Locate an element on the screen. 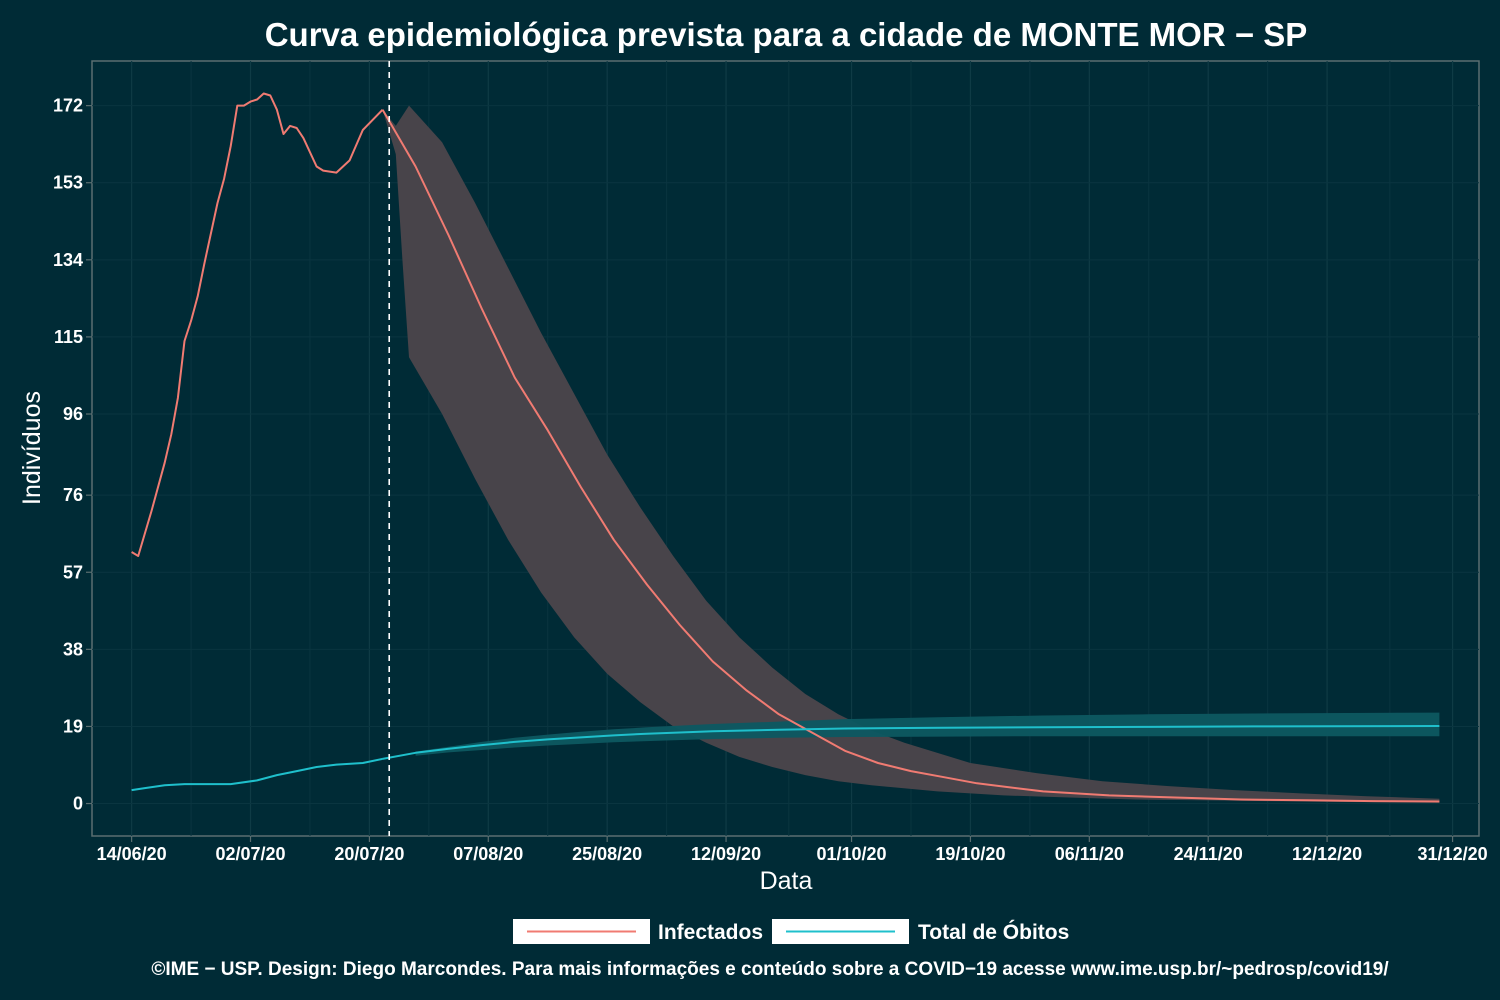 The width and height of the screenshot is (1500, 1000). x-tick-label: 19/10/20 is located at coordinates (970, 854).